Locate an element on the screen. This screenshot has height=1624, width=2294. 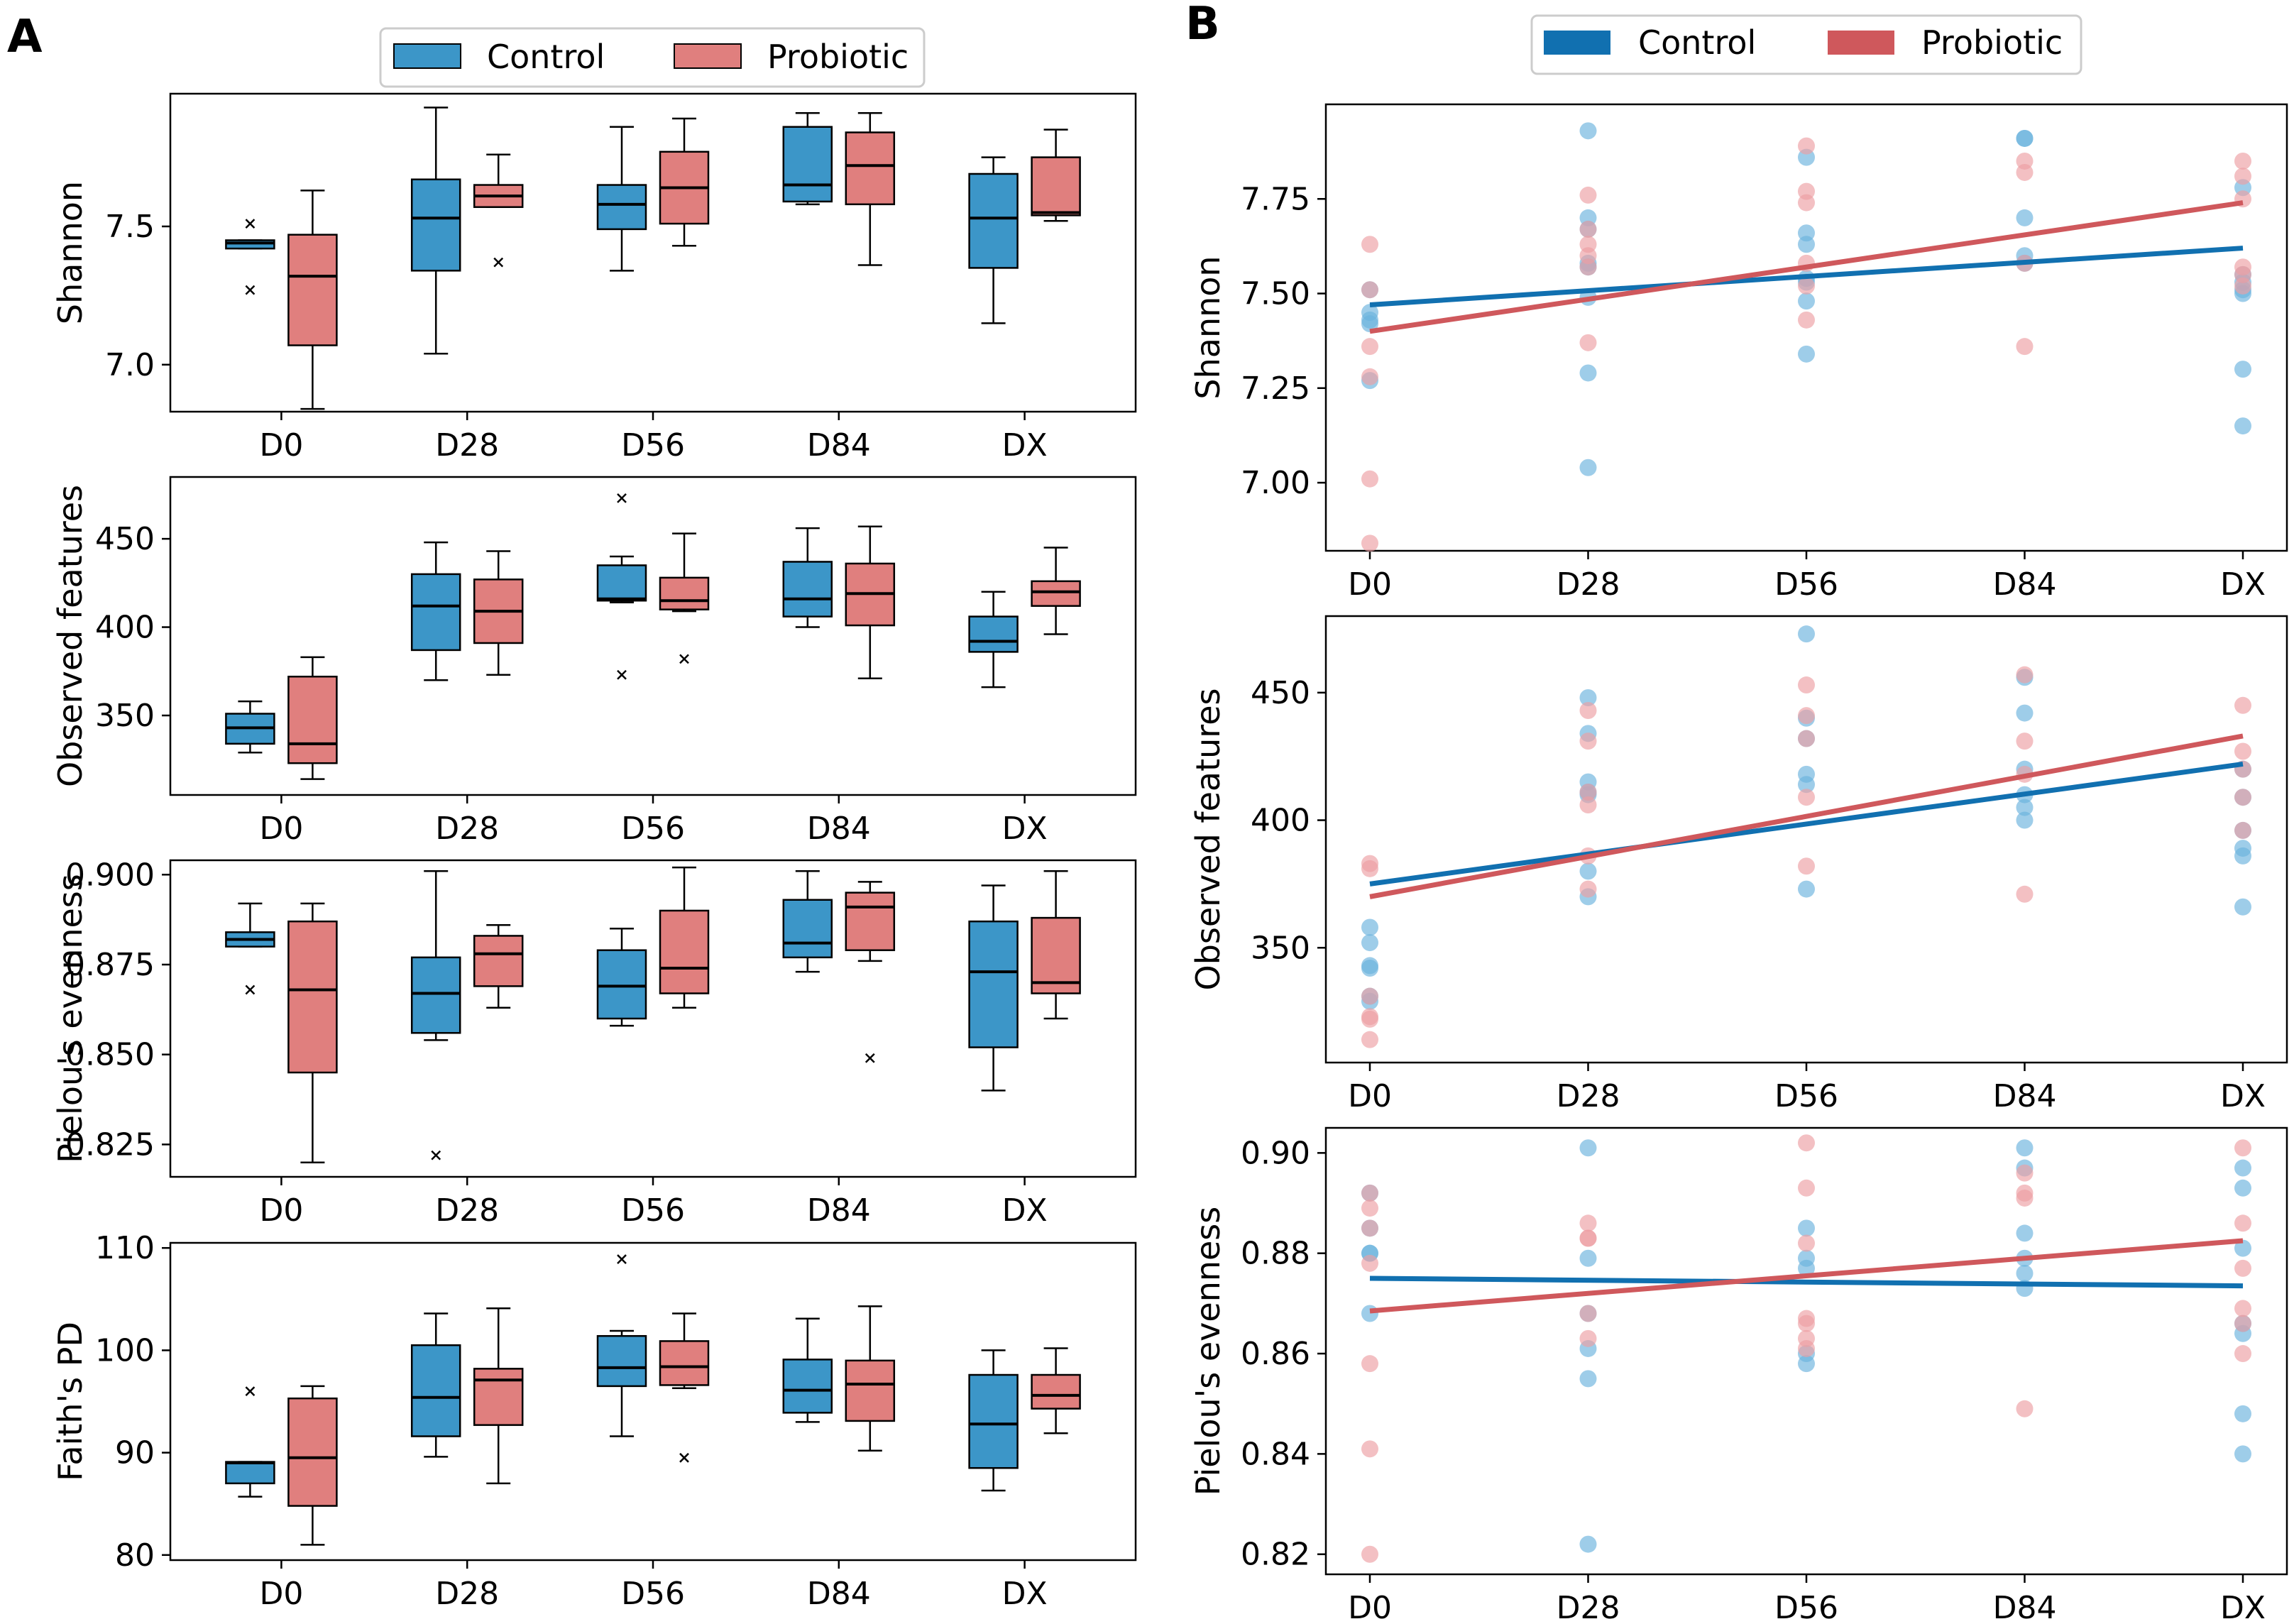
boxplot-pielou-evenness-box-control-d28 is located at coordinates (436, 995).